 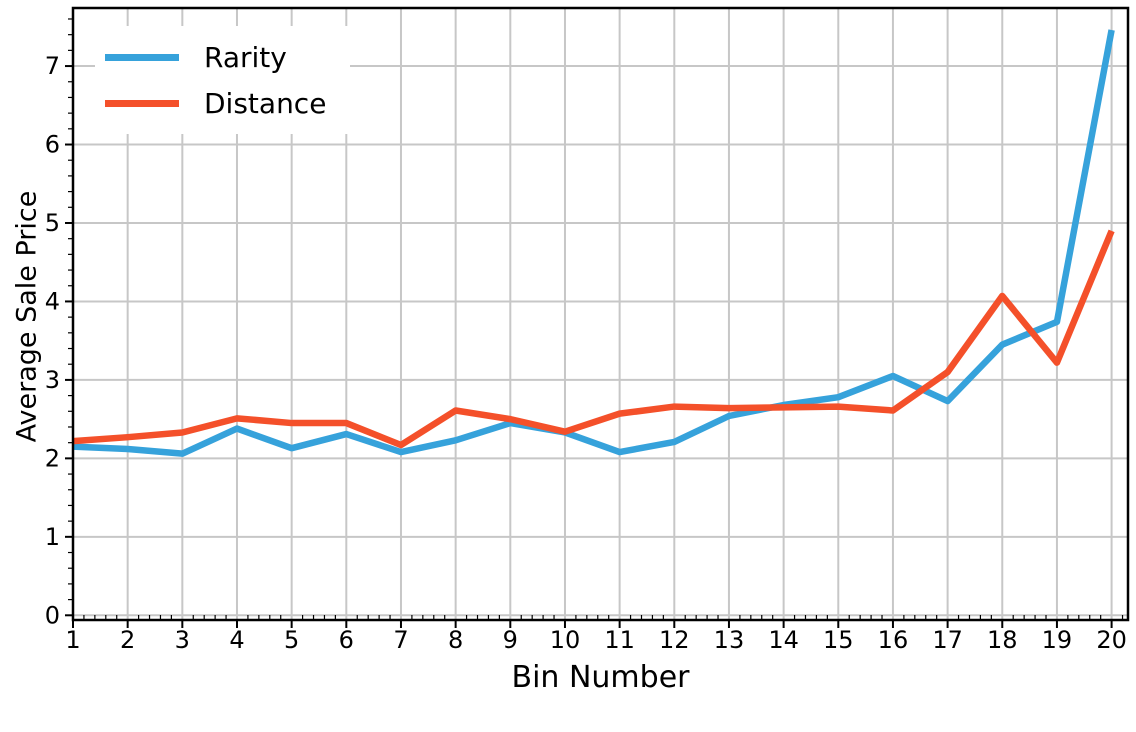 What do you see at coordinates (947, 640) in the screenshot?
I see `x-tick-label: 17` at bounding box center [947, 640].